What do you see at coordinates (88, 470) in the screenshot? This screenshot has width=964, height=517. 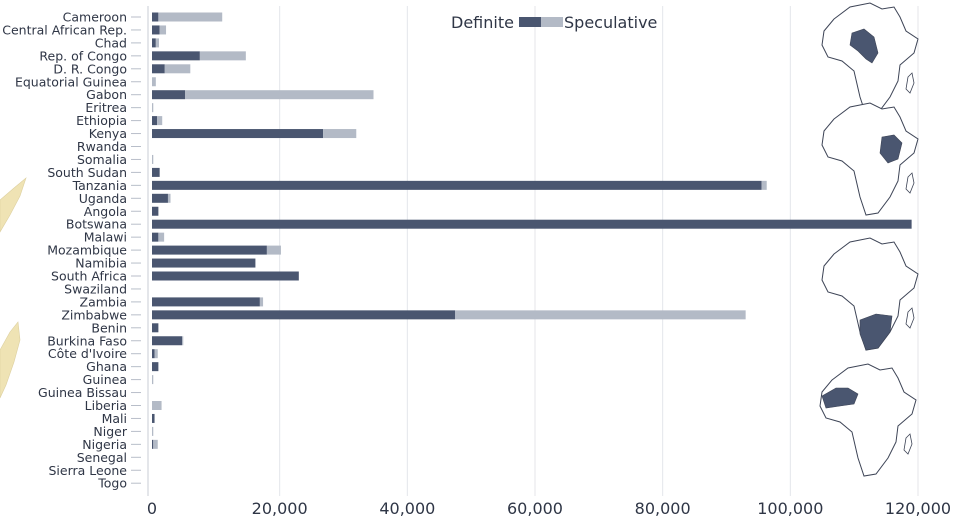 I see `category-label: Sierra Leone` at bounding box center [88, 470].